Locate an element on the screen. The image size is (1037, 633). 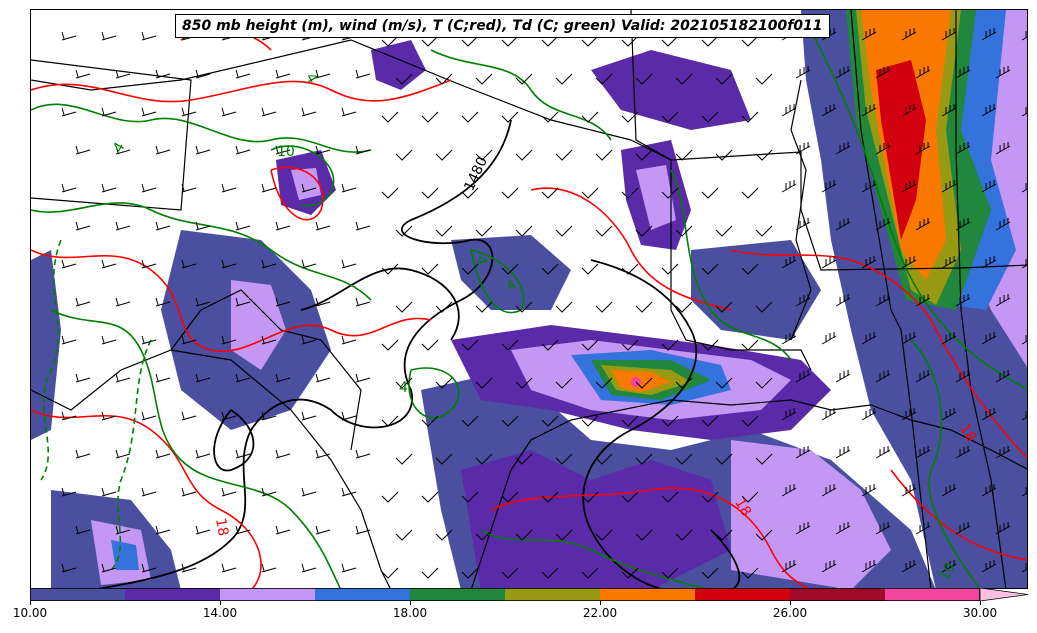
colorbar-tick-label-3: 22.00 is located at coordinates (600, 613).